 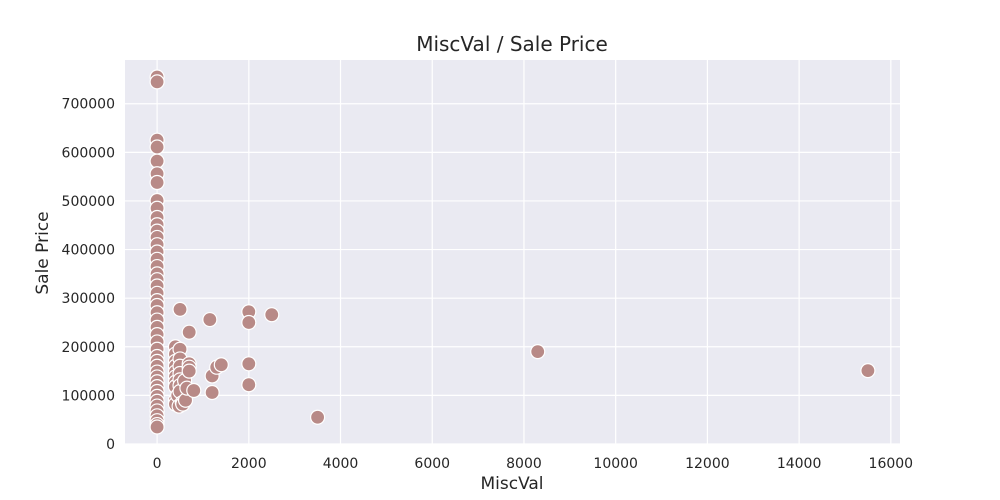 I want to click on x-tick-label: 0, so click(x=157, y=464).